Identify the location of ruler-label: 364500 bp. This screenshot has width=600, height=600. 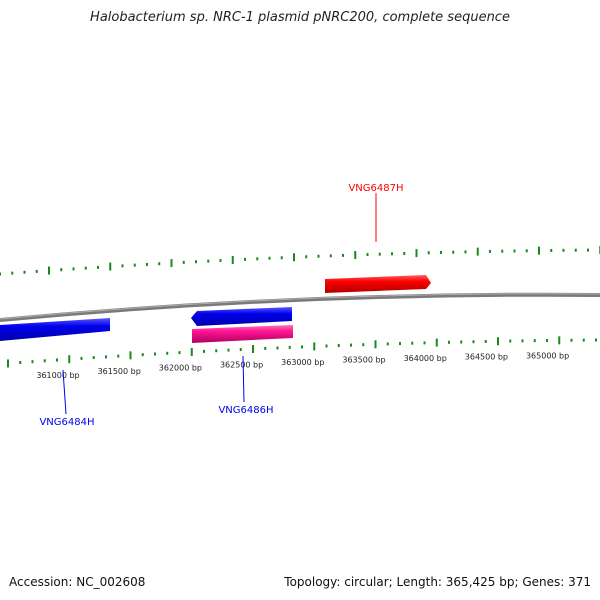
(486, 356).